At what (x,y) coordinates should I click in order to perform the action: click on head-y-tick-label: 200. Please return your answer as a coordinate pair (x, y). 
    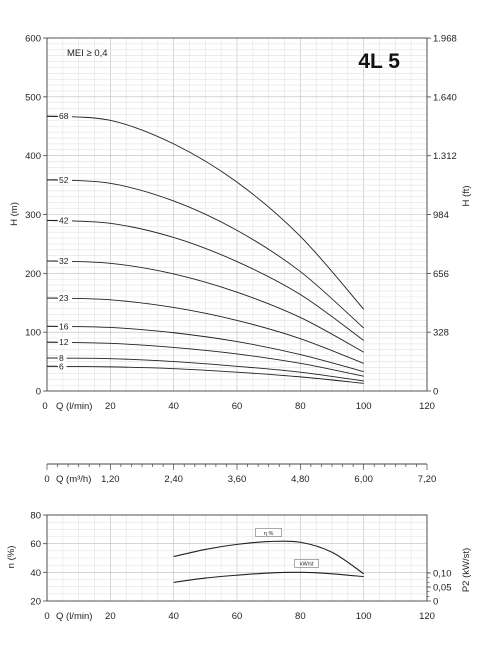
    Looking at the image, I should click on (33, 274).